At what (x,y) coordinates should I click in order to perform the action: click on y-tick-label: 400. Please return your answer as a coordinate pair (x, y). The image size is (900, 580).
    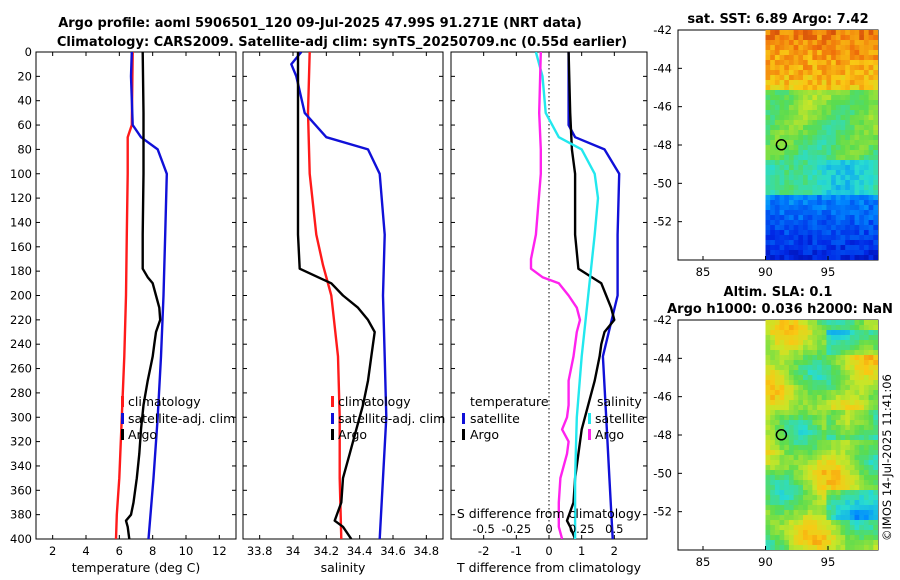
    Looking at the image, I should click on (21, 539).